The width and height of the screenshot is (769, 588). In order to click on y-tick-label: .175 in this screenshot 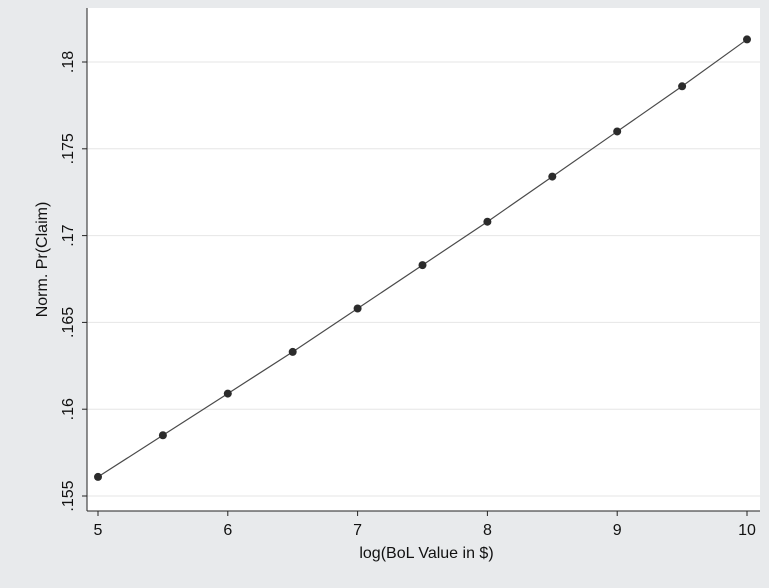, I will do `click(68, 148)`.